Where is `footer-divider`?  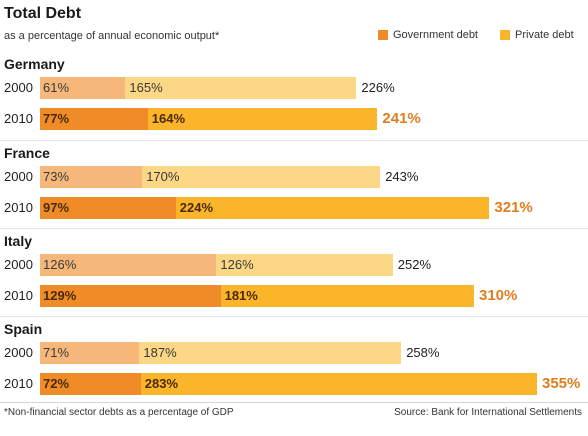
footer-divider is located at coordinates (294, 402).